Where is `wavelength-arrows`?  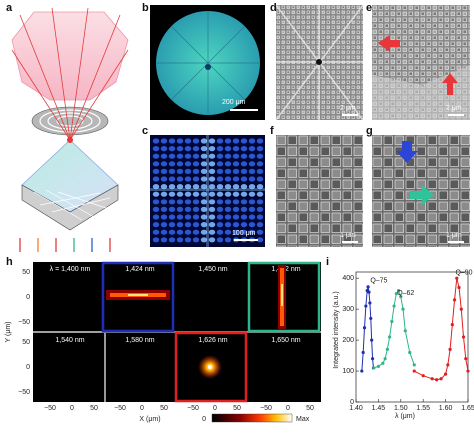 wavelength-arrows is located at coordinates (65, 245).